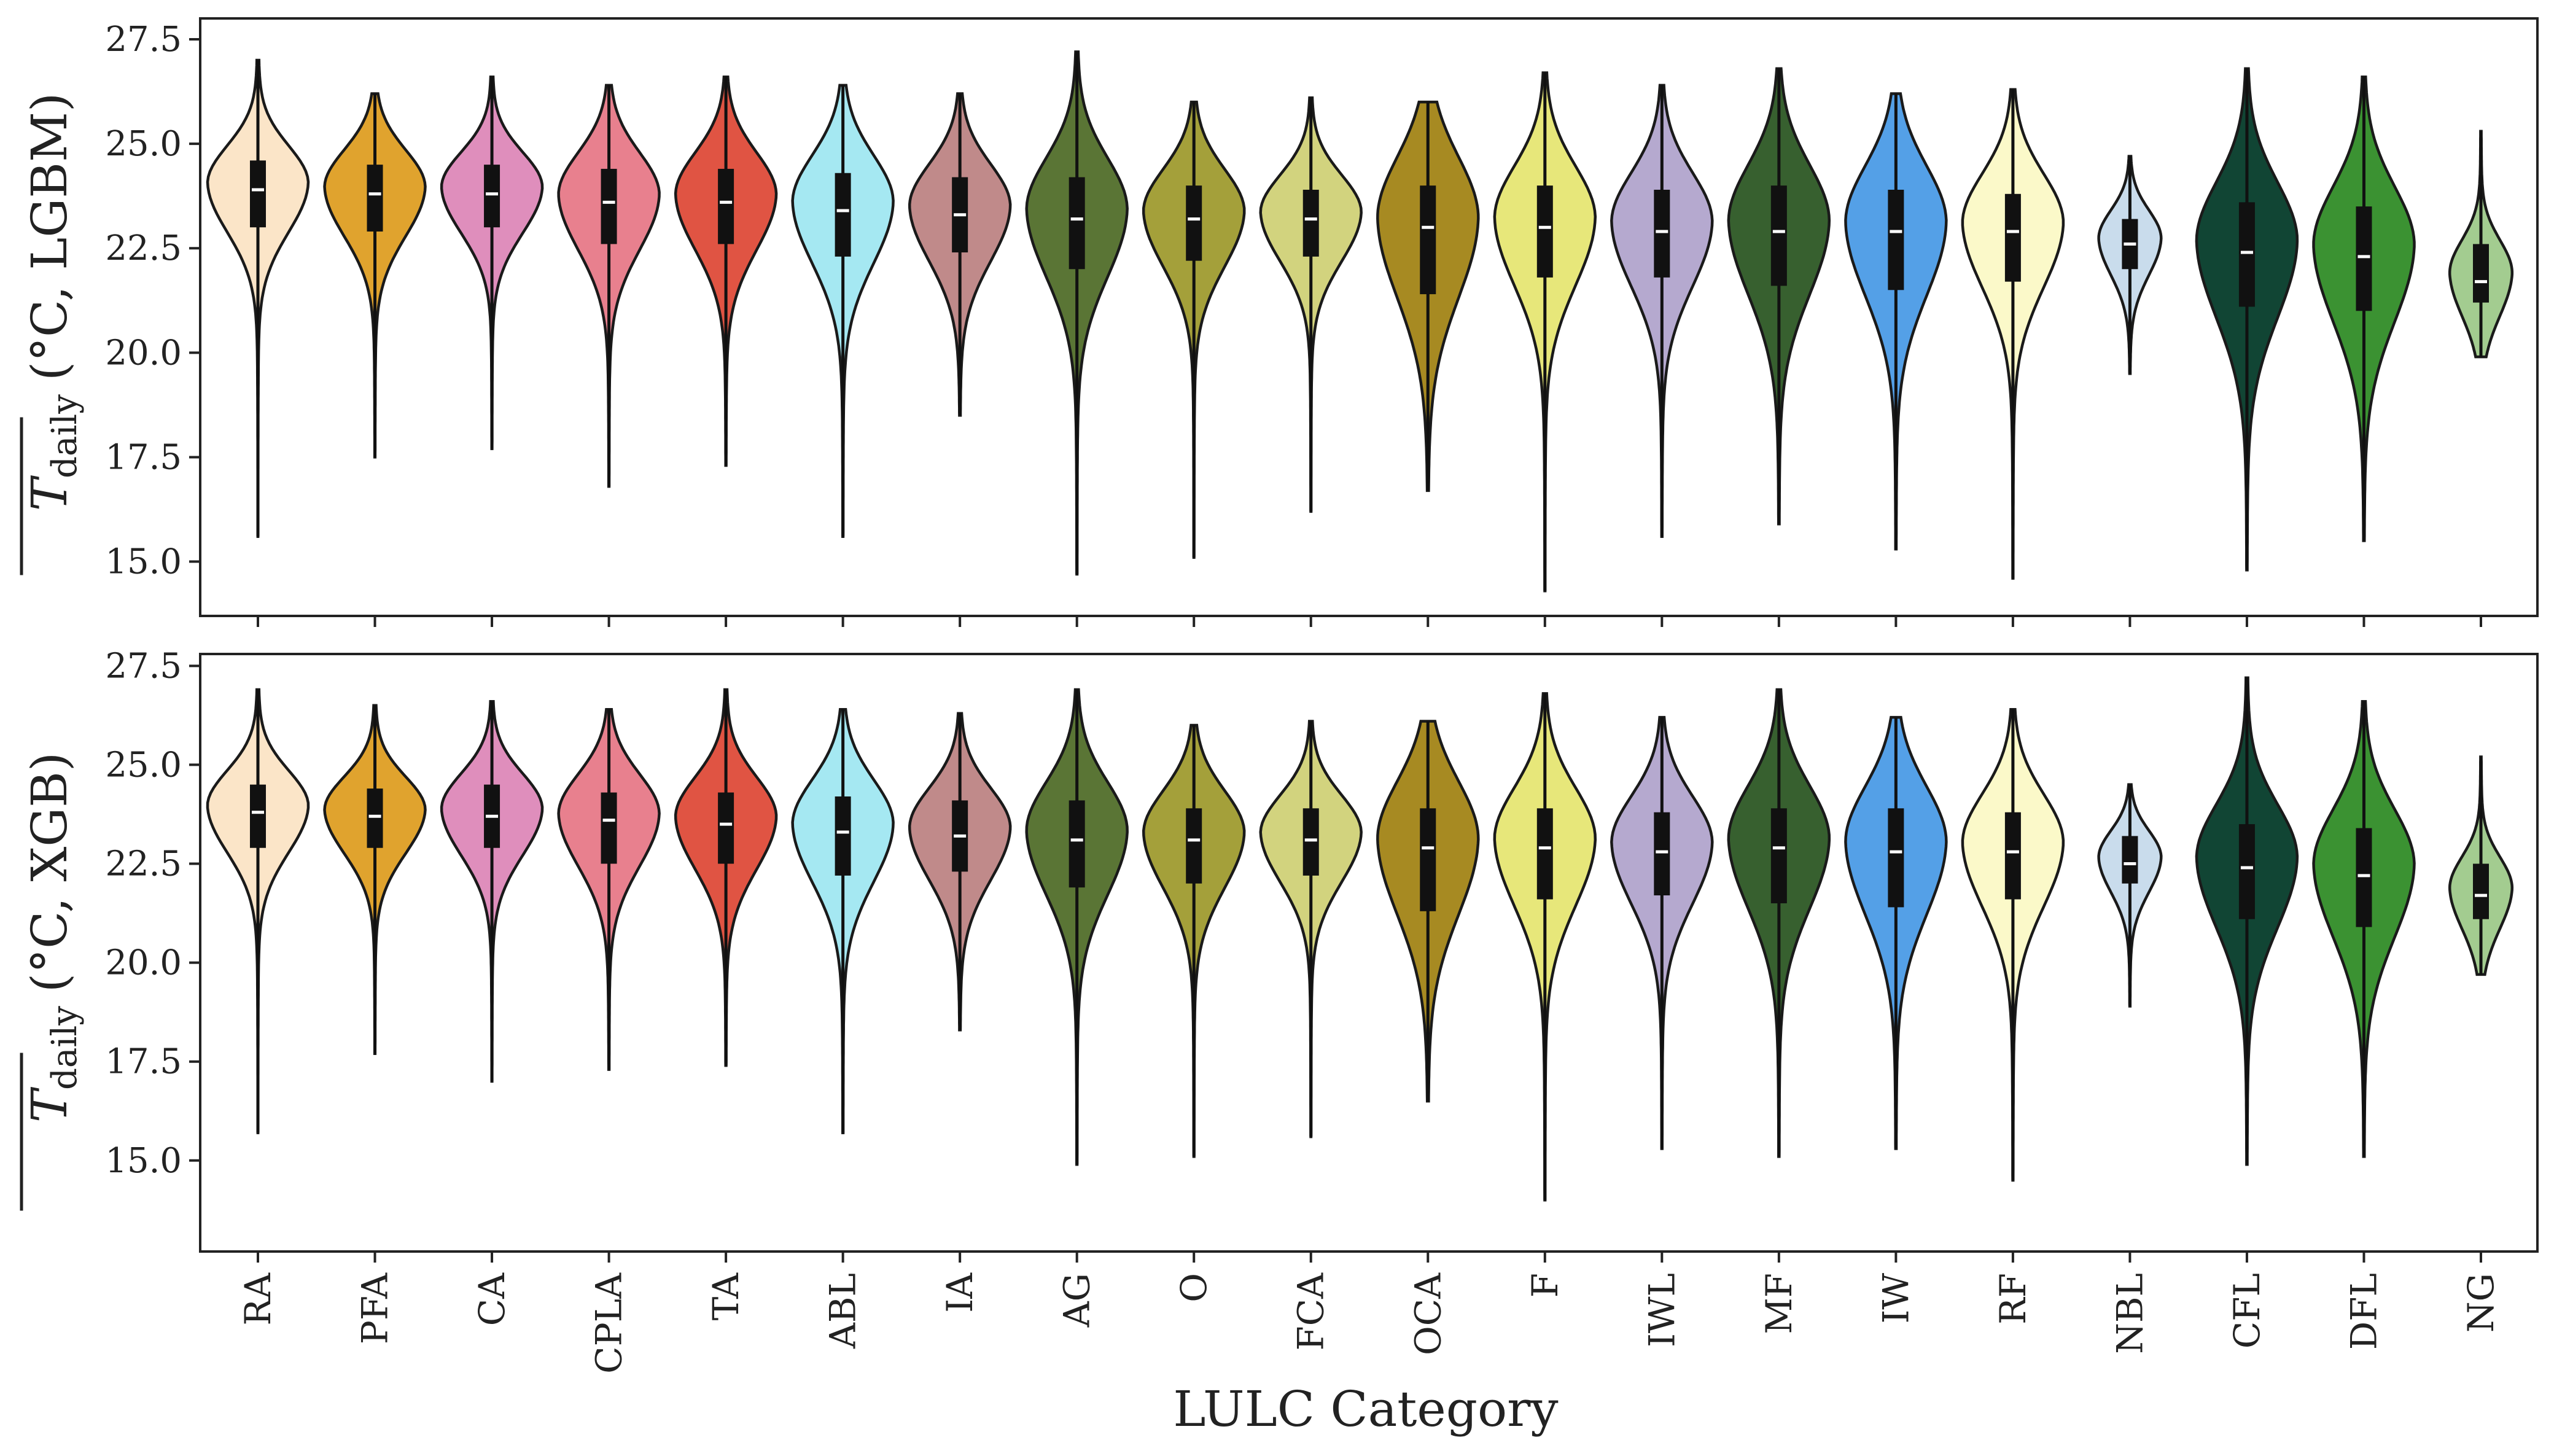 The width and height of the screenshot is (2554, 1456). I want to click on y-ticks-xgb: 15.0 17.5 20.0 22.5 25.0 27.5, so click(152, 913).